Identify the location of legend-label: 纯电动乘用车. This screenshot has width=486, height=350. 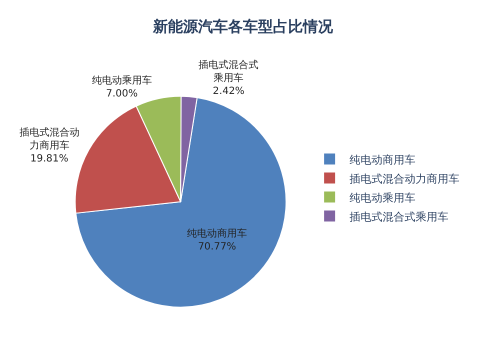
(383, 197).